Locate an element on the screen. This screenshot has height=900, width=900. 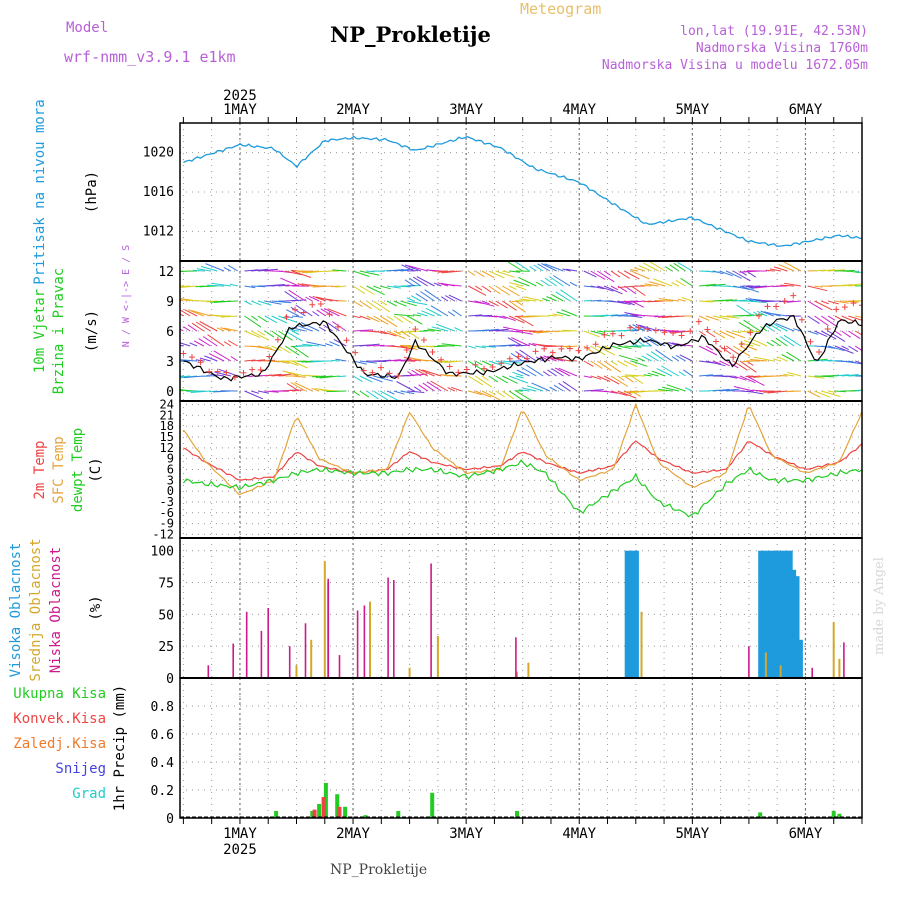
pressure-tick-label: 1016 is located at coordinates (158, 192).